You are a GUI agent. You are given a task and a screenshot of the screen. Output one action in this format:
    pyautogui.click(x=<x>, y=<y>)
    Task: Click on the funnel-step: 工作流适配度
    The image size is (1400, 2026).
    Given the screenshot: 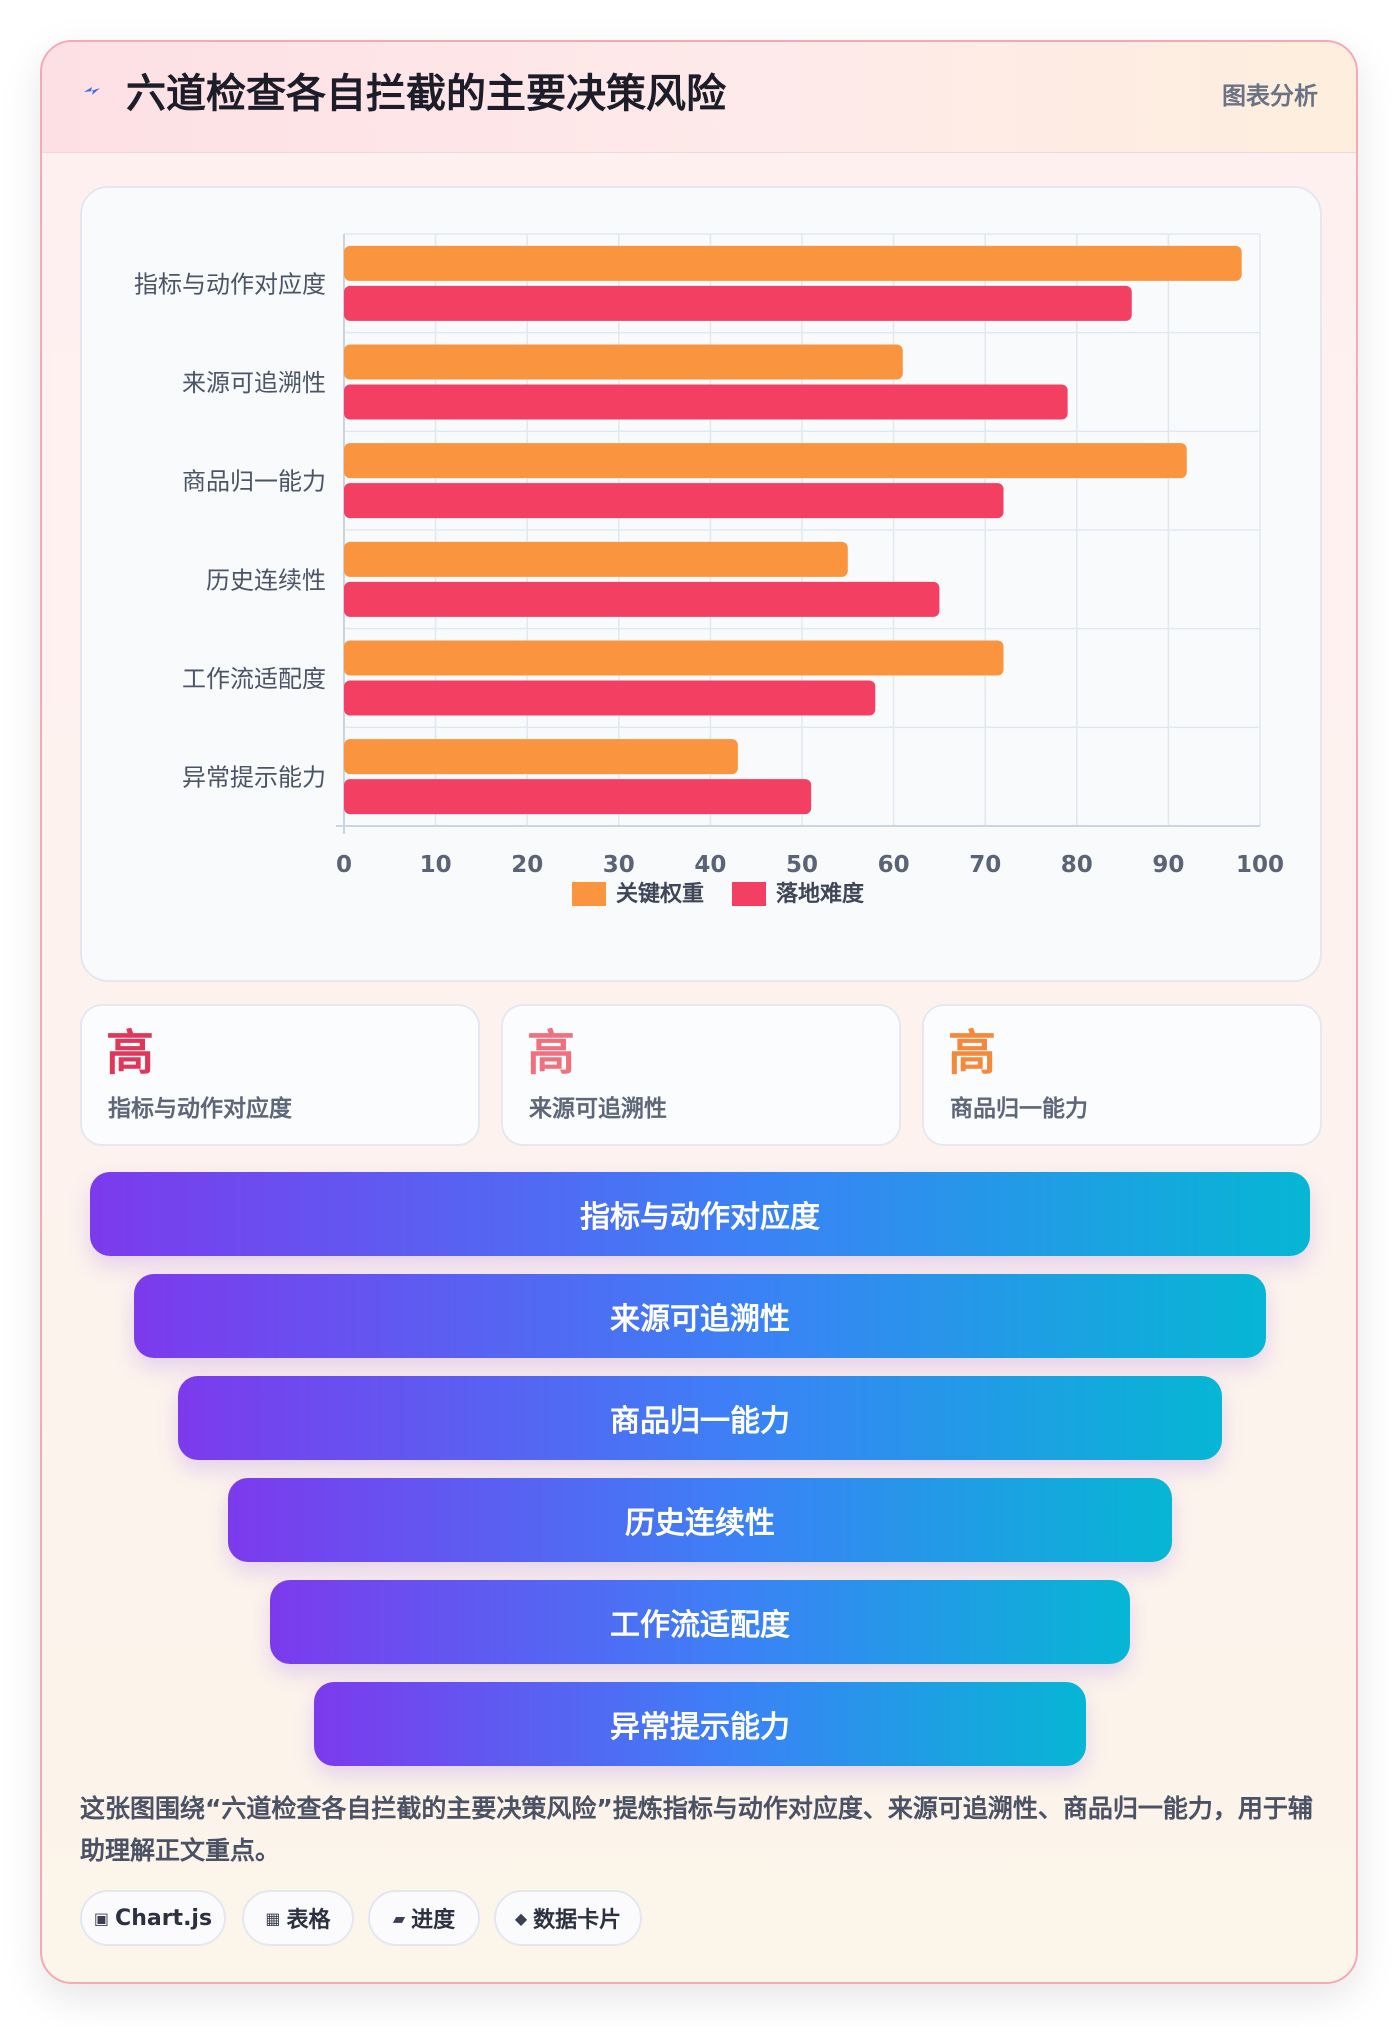 What is the action you would take?
    pyautogui.click(x=700, y=1622)
    